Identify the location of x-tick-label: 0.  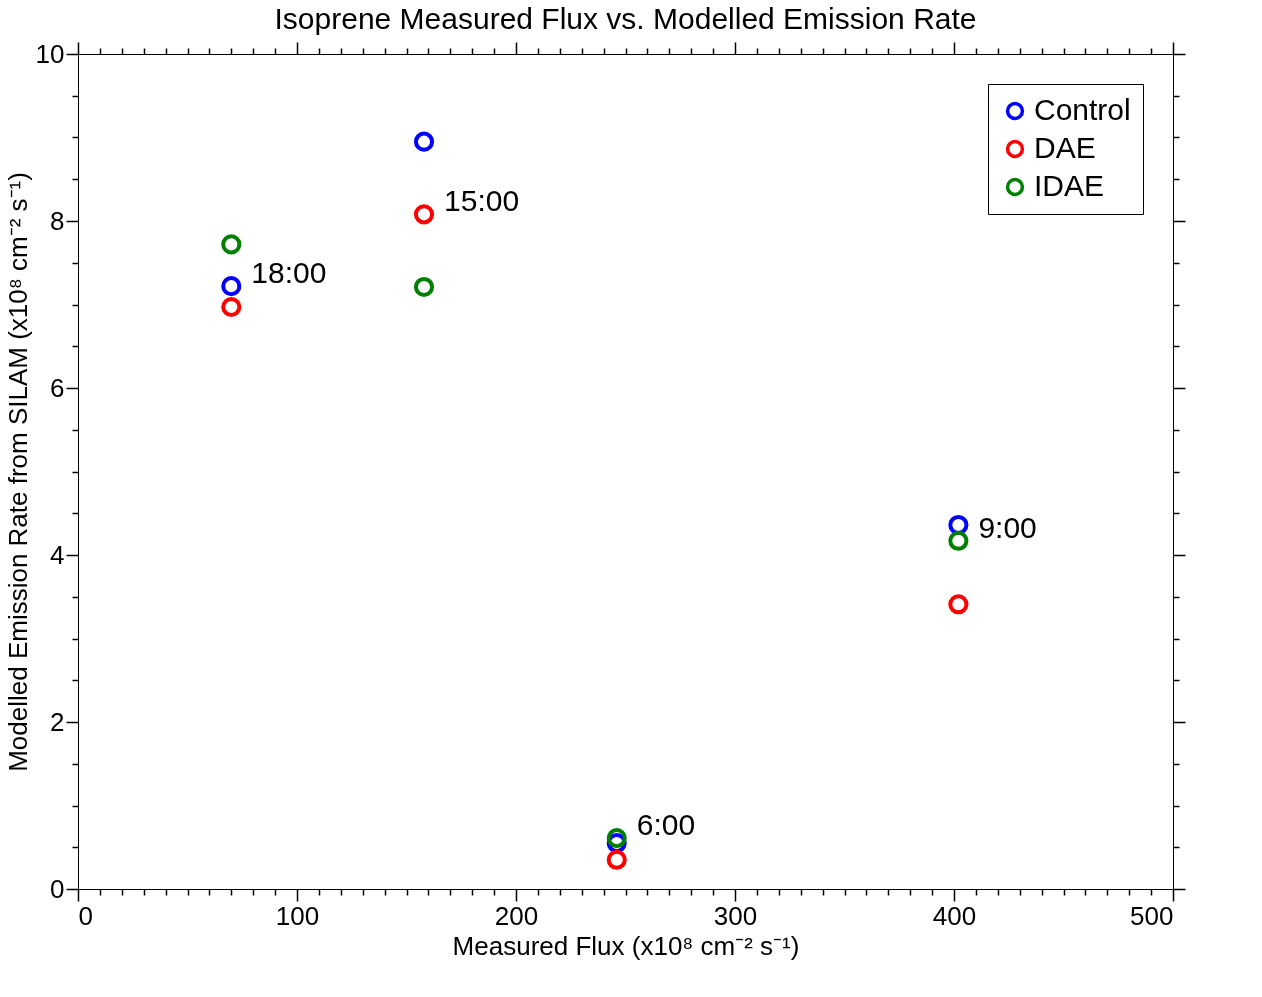
(85, 915).